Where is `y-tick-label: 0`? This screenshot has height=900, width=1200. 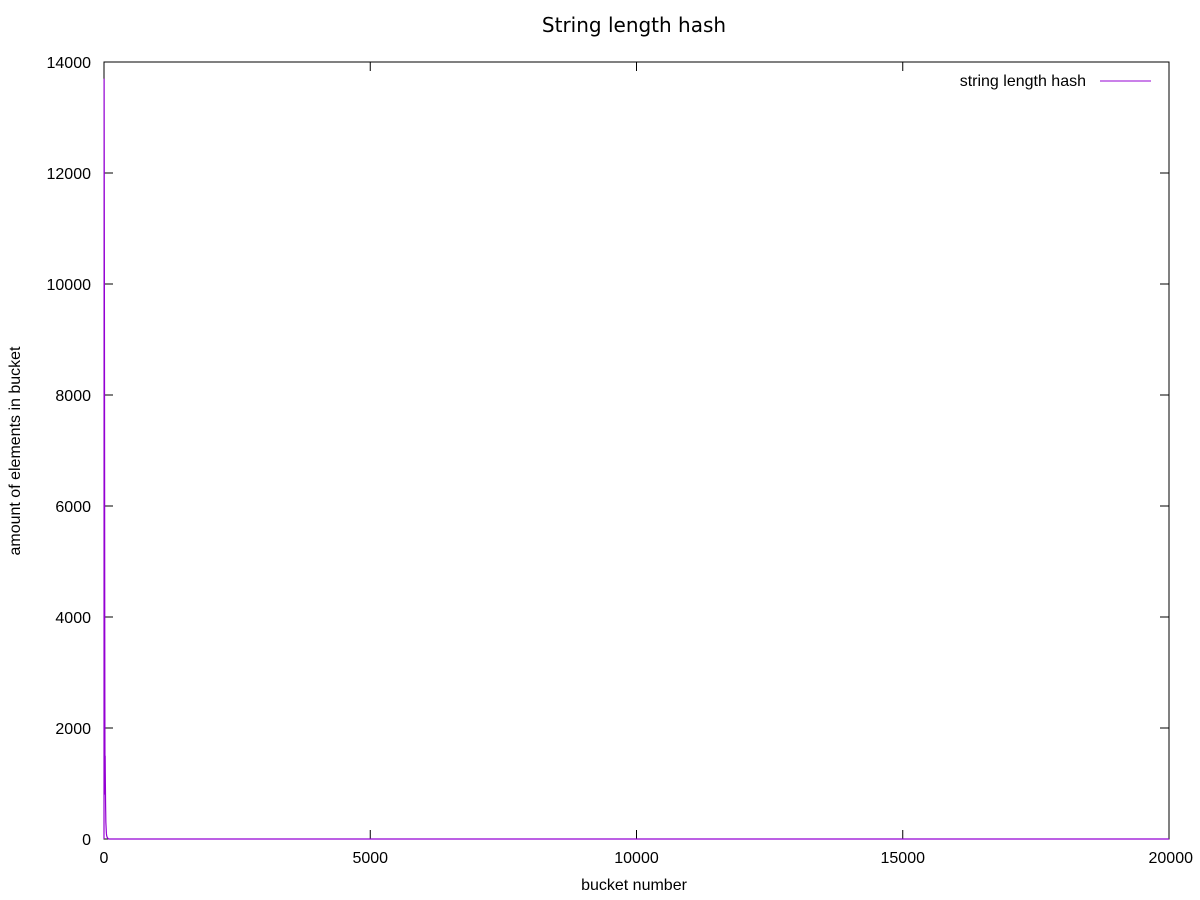
y-tick-label: 0 is located at coordinates (86, 840).